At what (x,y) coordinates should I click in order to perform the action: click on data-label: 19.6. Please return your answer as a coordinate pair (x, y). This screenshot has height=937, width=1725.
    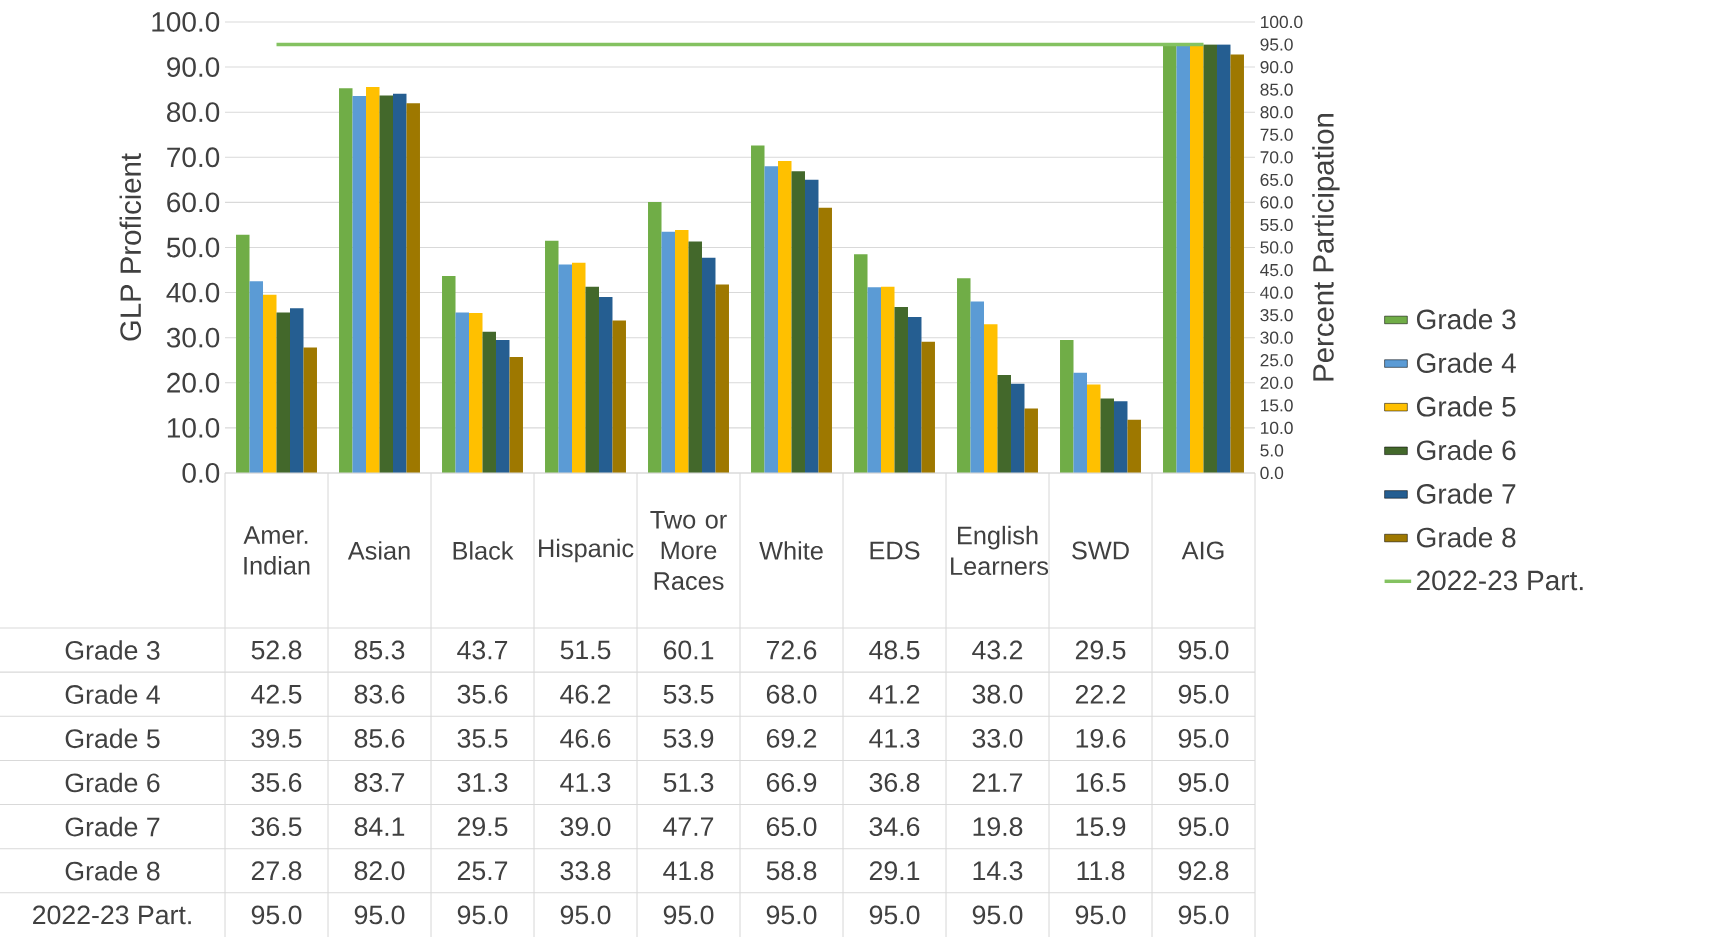
    Looking at the image, I should click on (1101, 738).